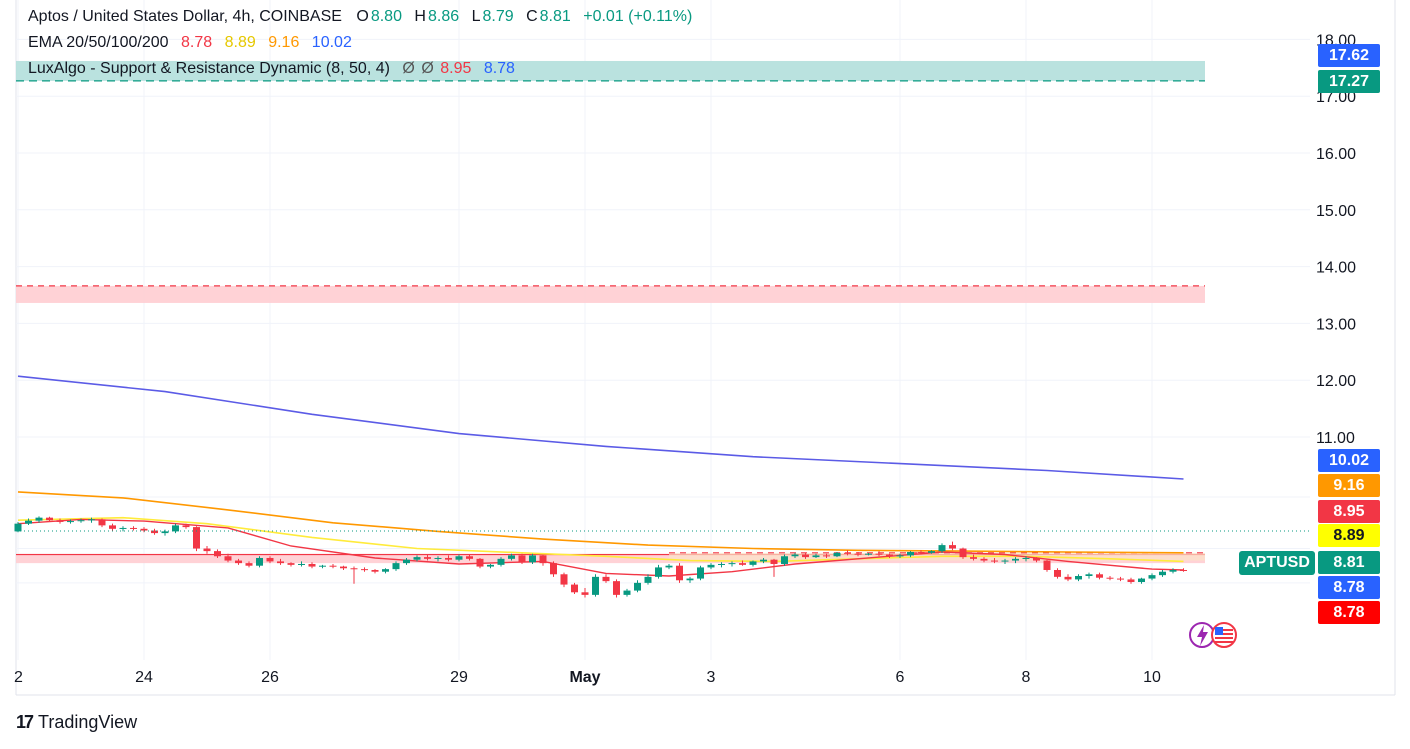 The height and width of the screenshot is (749, 1410). What do you see at coordinates (555, 16) in the screenshot?
I see `close-value: 8.81` at bounding box center [555, 16].